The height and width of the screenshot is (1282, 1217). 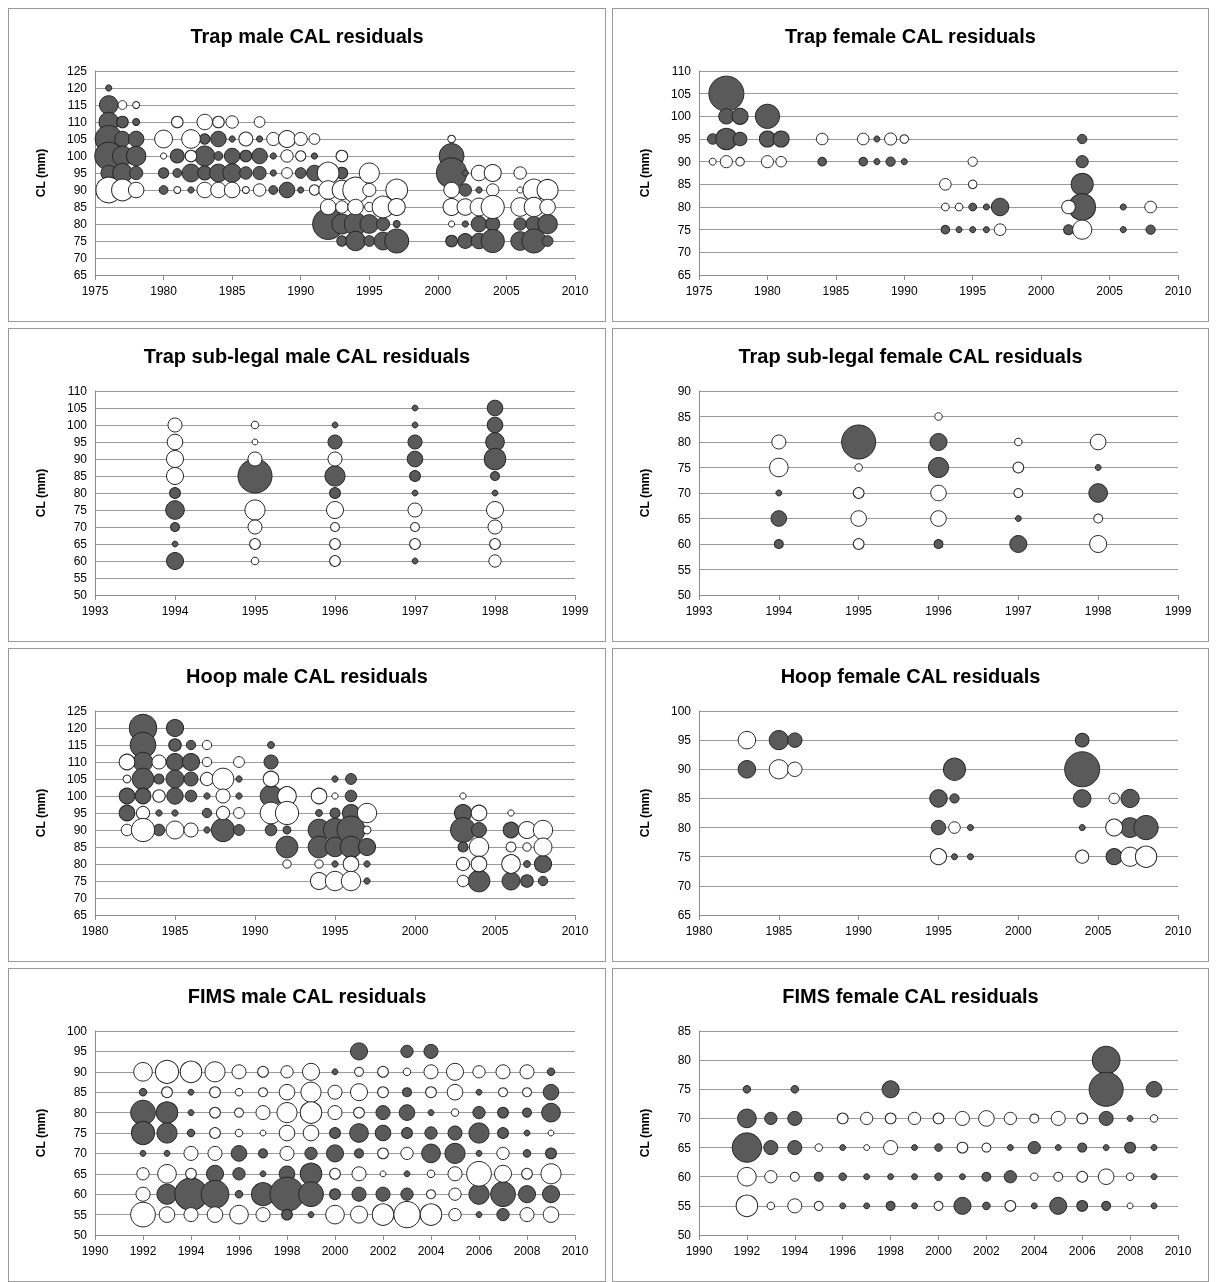 What do you see at coordinates (307, 676) in the screenshot?
I see `chart-title: Hoop male CAL residuals` at bounding box center [307, 676].